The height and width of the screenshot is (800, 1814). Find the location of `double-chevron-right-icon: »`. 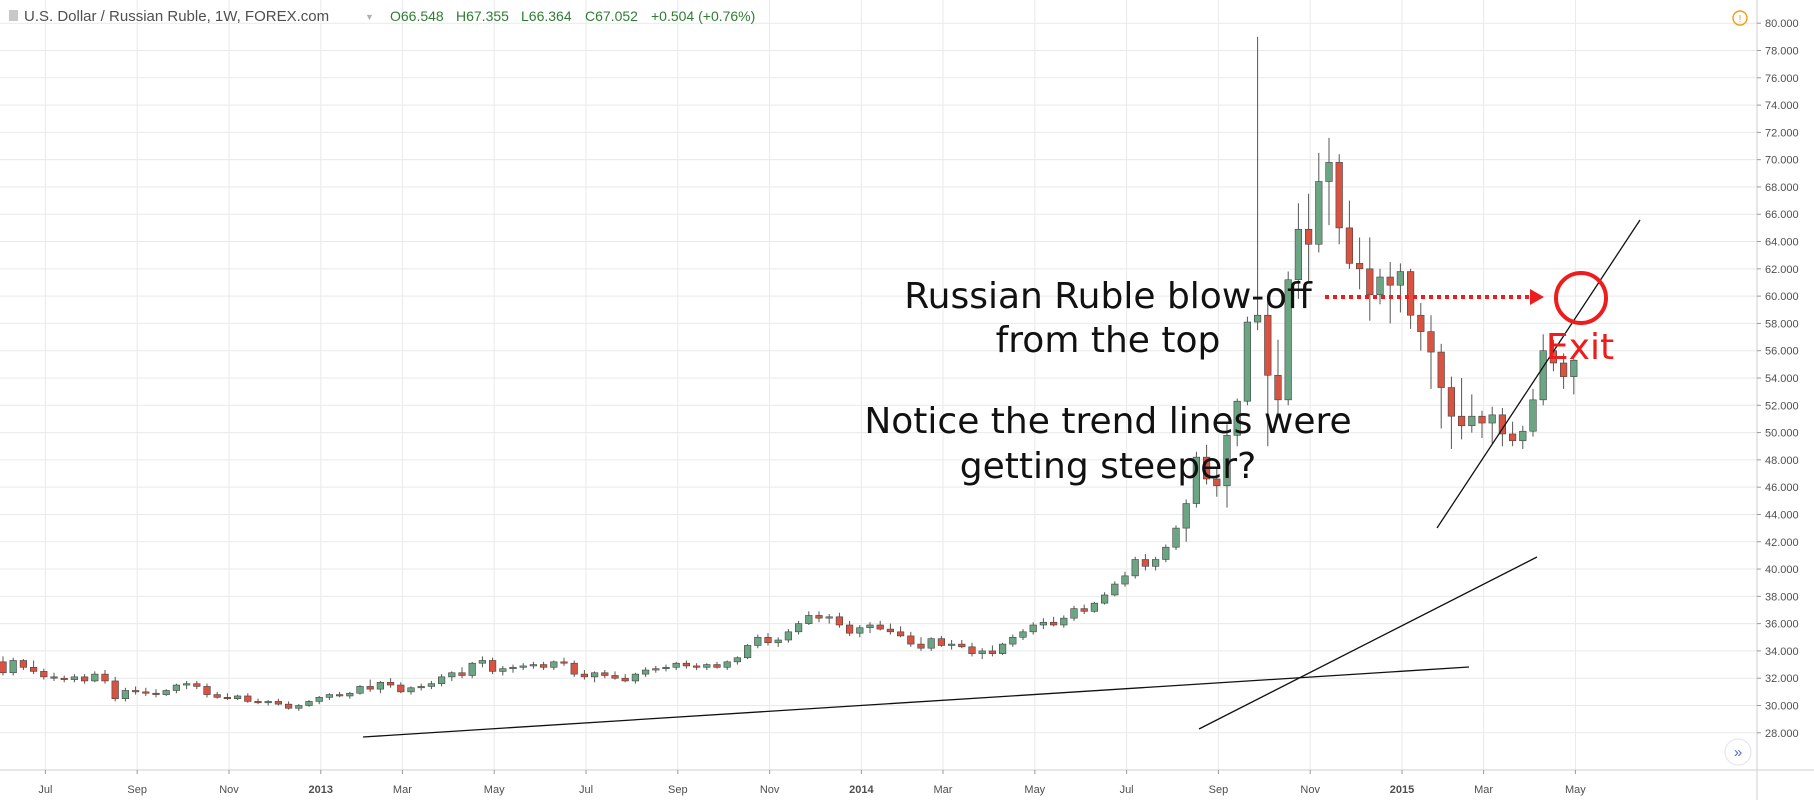

double-chevron-right-icon: » is located at coordinates (1738, 752).